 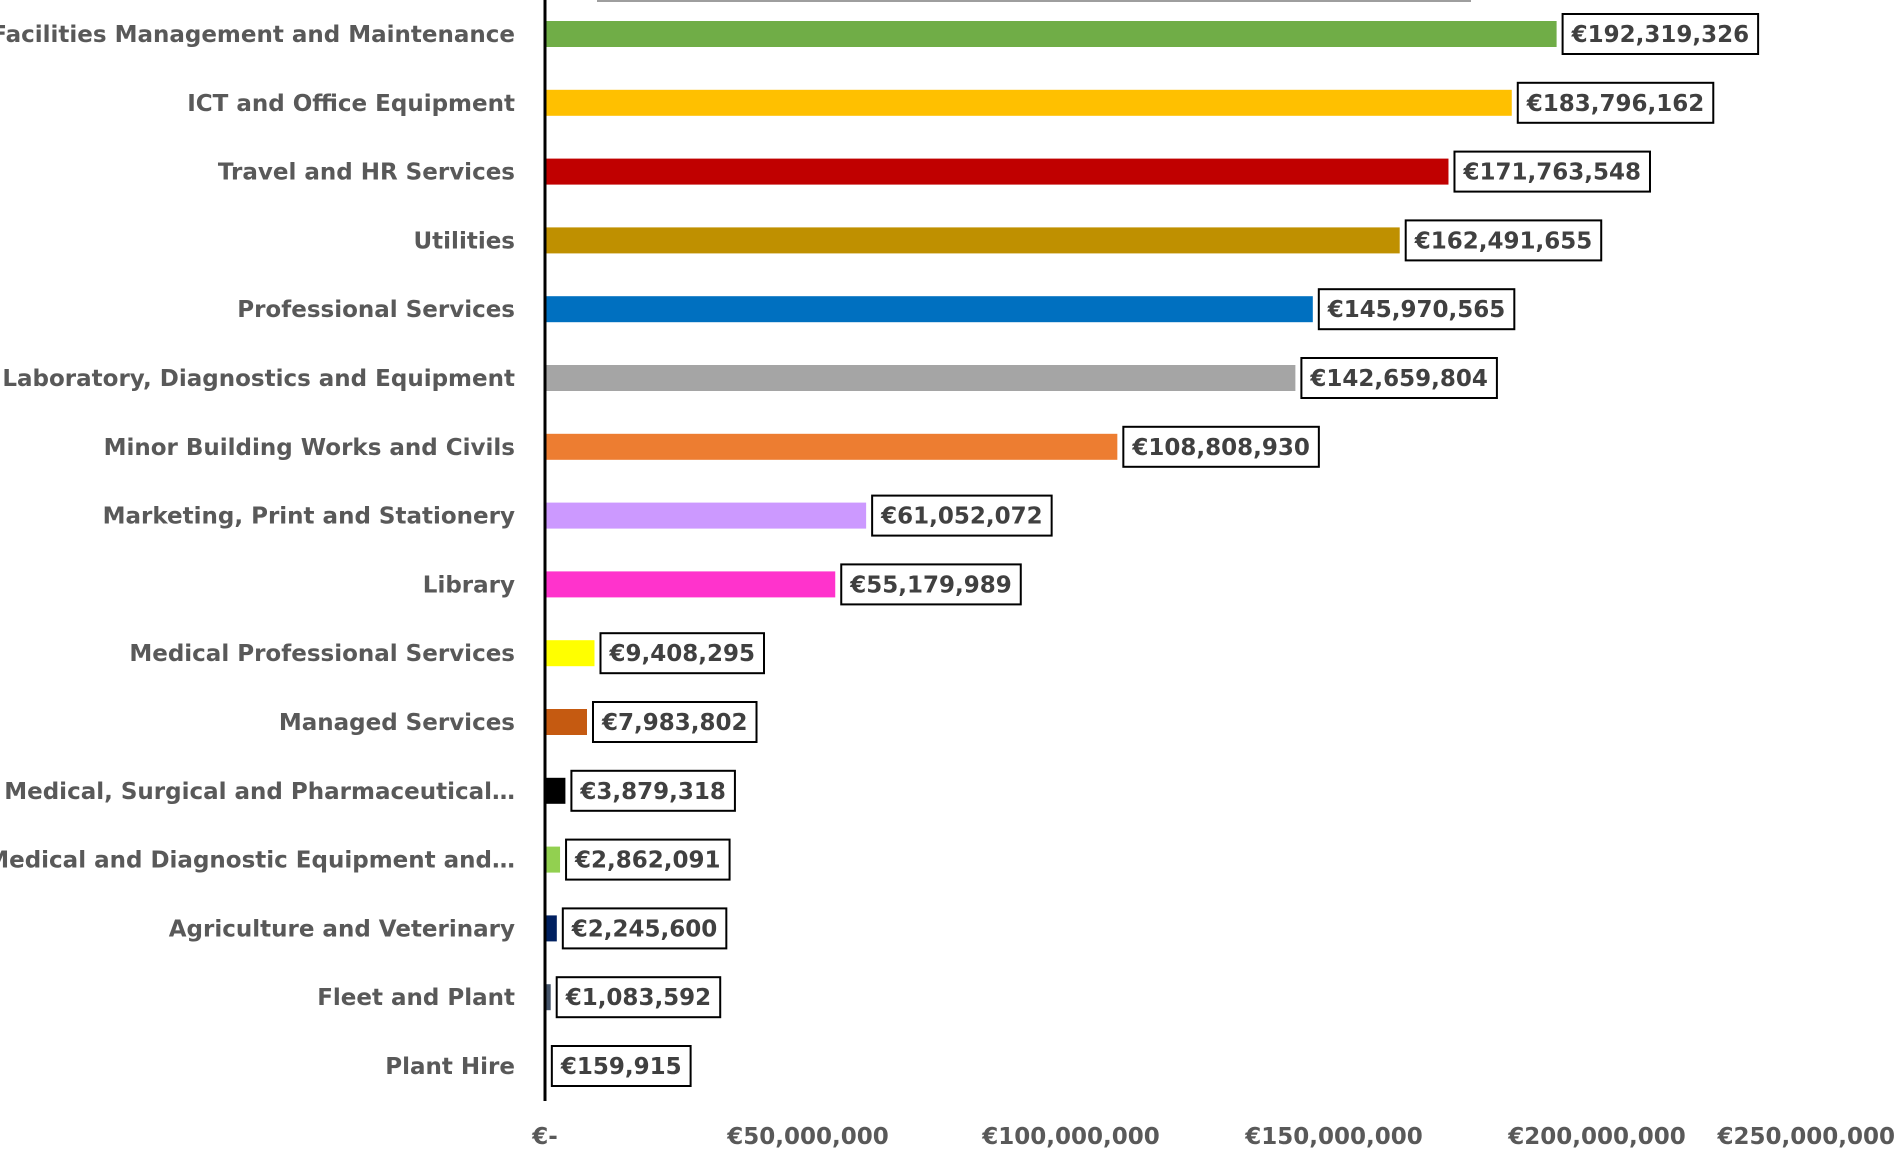 I want to click on data-label-10: €7,983,802, so click(x=674, y=722).